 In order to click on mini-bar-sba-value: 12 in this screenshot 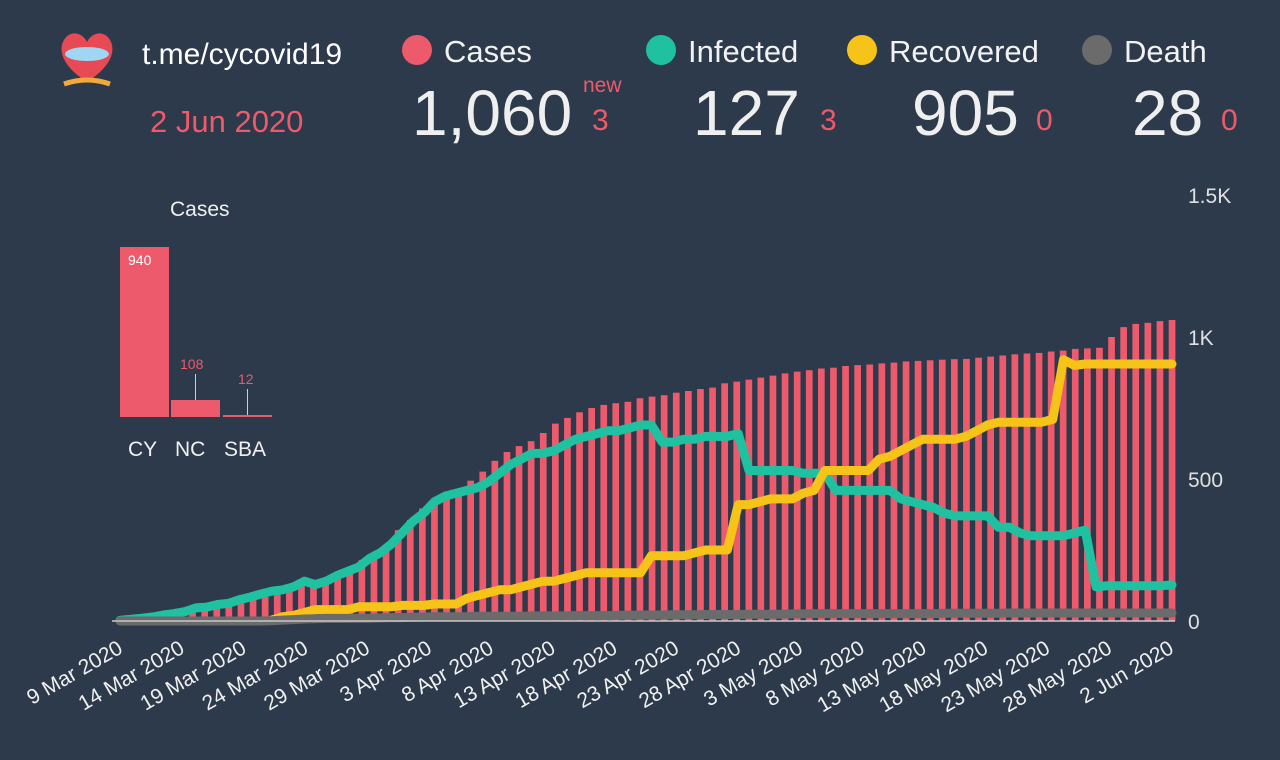, I will do `click(246, 379)`.